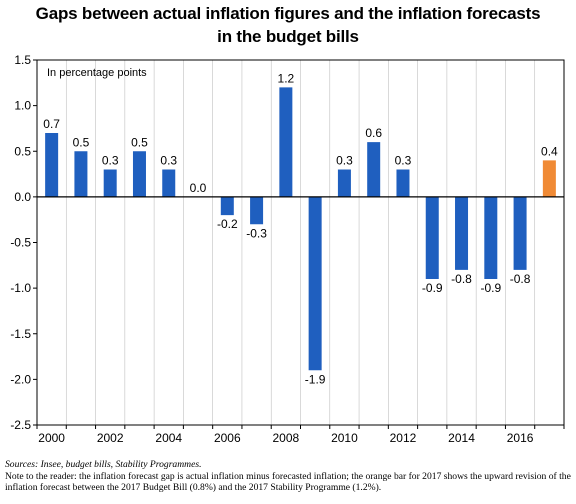  What do you see at coordinates (139, 142) in the screenshot?
I see `data-label-2003: 0.5` at bounding box center [139, 142].